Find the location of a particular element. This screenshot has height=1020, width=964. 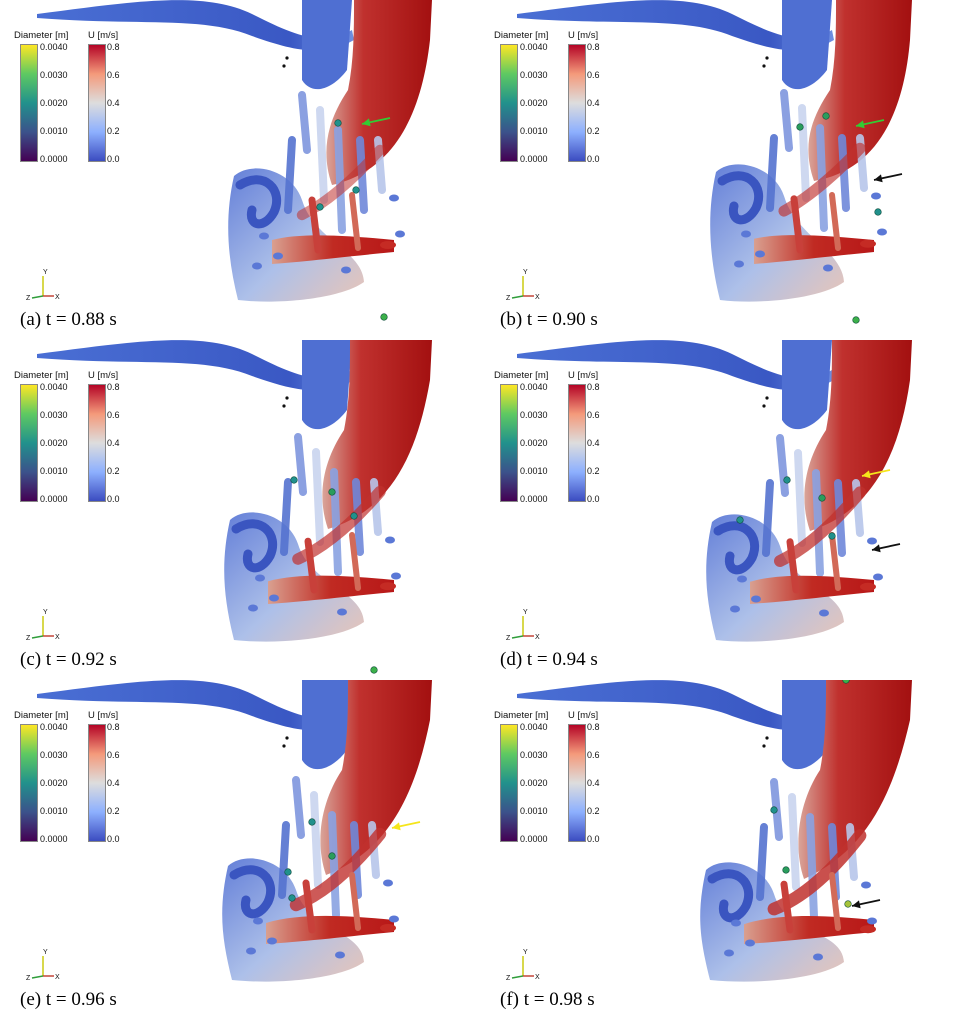

velocity-colorbar-title: U [m/s] is located at coordinates (583, 375).